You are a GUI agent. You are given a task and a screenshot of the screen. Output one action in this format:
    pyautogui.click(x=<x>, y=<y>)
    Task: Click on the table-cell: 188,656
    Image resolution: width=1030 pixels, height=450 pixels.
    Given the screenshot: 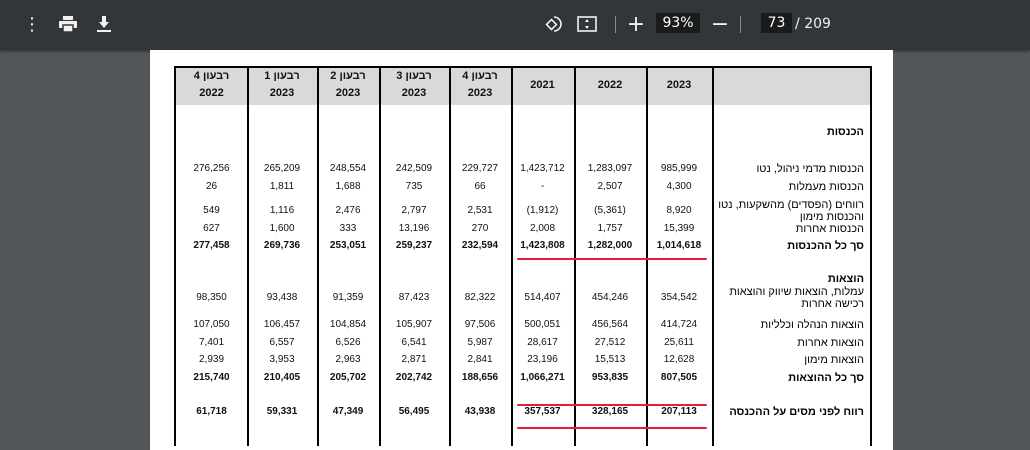 What is the action you would take?
    pyautogui.click(x=480, y=377)
    